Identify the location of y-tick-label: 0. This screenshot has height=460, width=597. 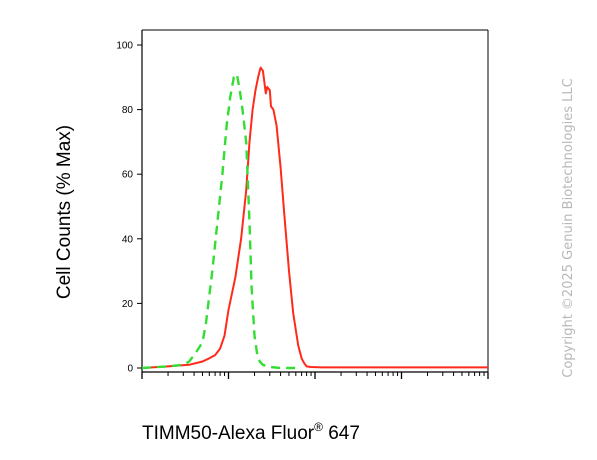
(130, 369).